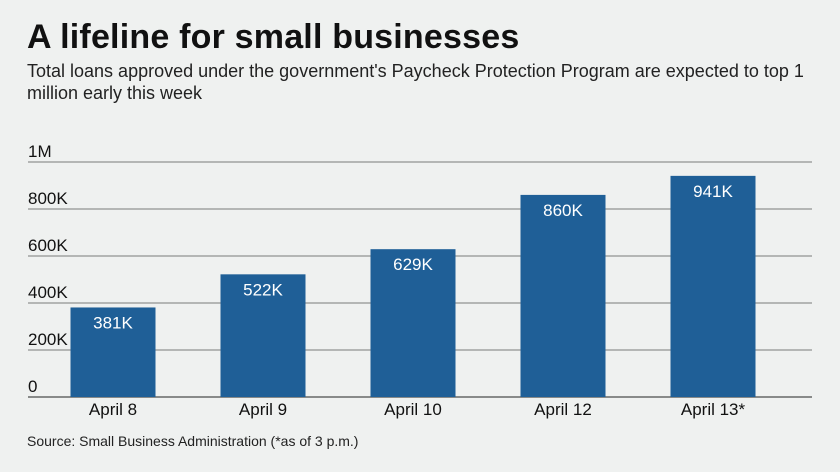  I want to click on bar-value-label: 941K, so click(713, 191).